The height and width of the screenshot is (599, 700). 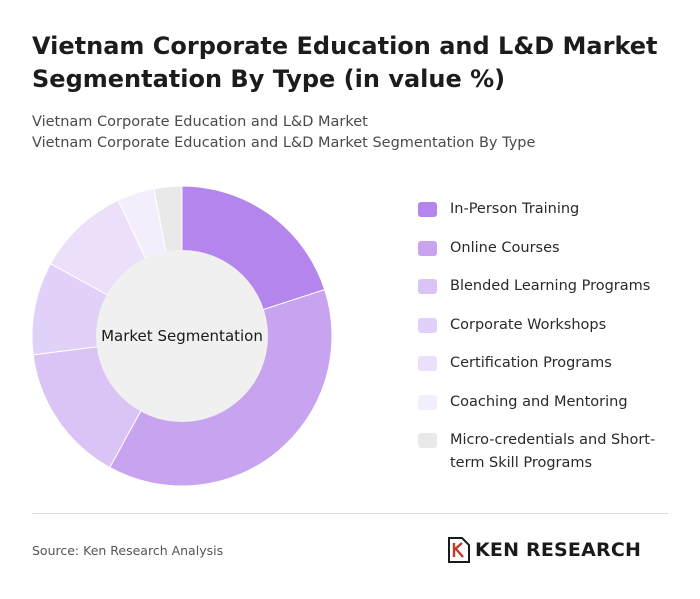 I want to click on legend-item: Online Courses, so click(x=548, y=248).